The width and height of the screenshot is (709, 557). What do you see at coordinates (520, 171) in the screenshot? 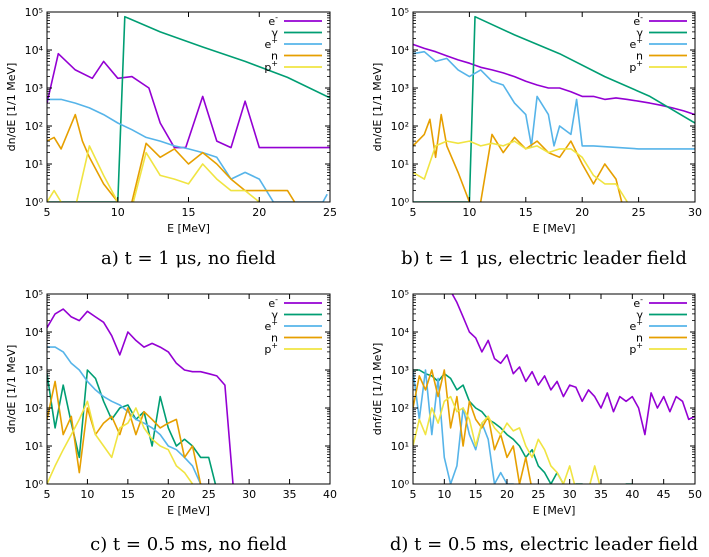
I see `series-line-pplus` at bounding box center [520, 171].